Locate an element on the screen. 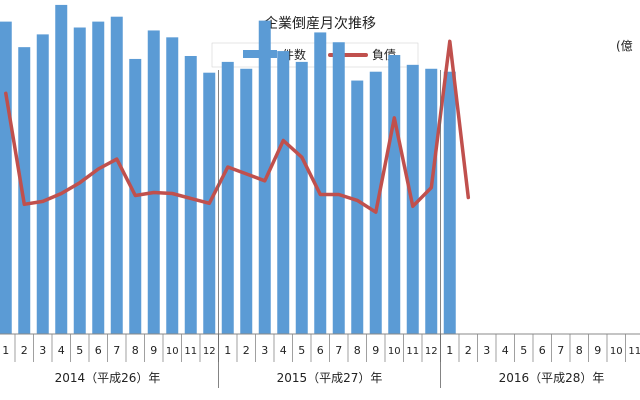  year-group-label: 2016（平成28）年 is located at coordinates (552, 378).